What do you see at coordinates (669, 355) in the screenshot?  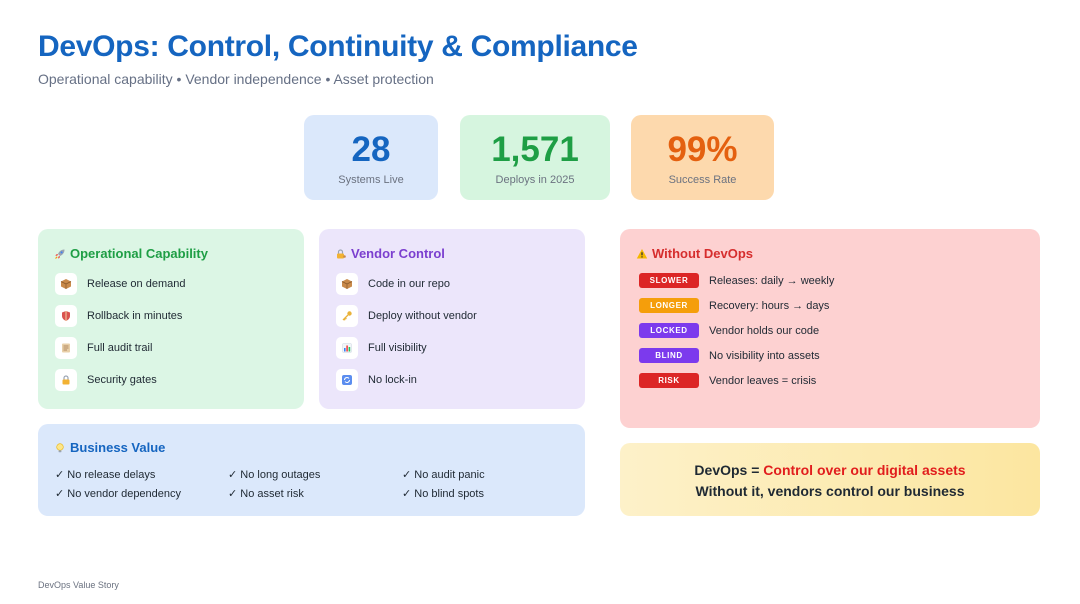 I see `status-badge: BLIND` at bounding box center [669, 355].